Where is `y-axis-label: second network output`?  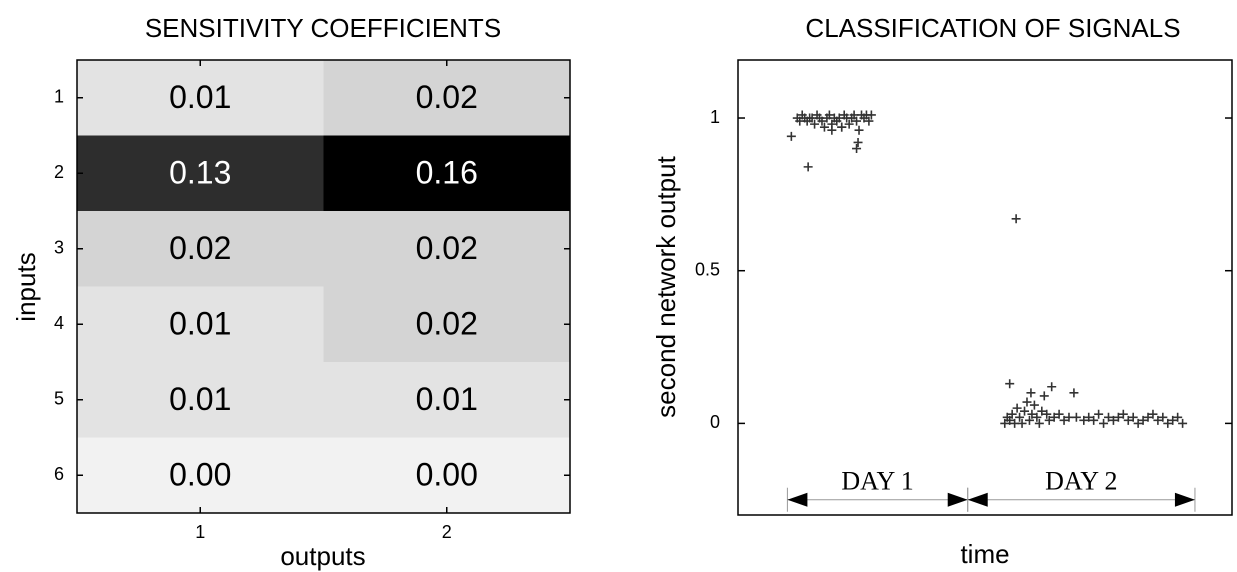
y-axis-label: second network output is located at coordinates (666, 286).